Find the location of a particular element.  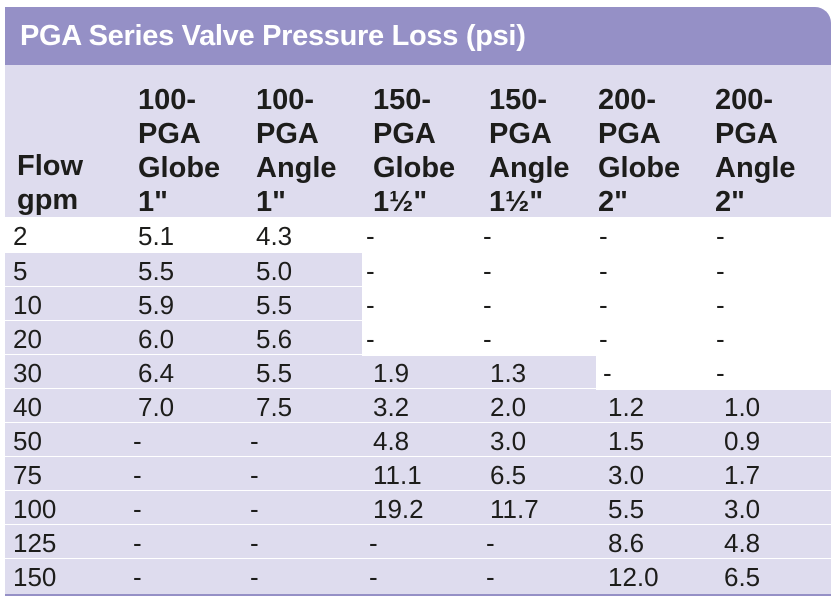

table-title: PGA Series Valve Pressure Loss (psi) is located at coordinates (273, 36).